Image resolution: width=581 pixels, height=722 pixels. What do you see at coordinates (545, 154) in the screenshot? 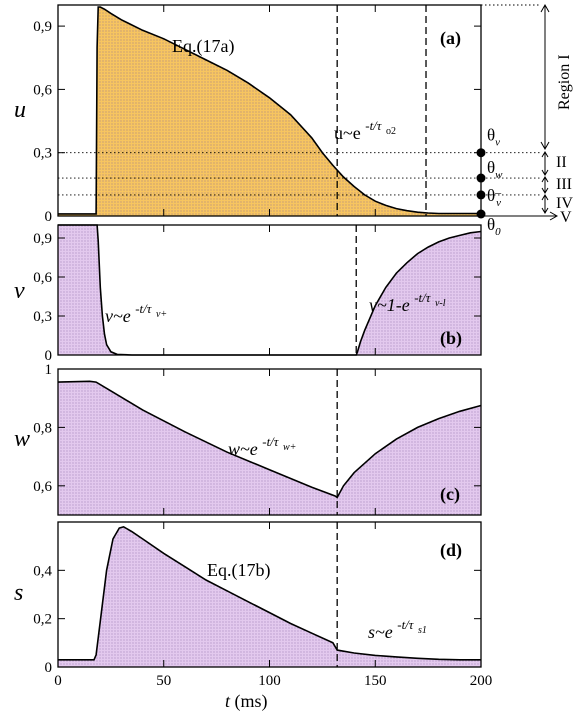
I see `region-ii-arrowhead-top` at bounding box center [545, 154].